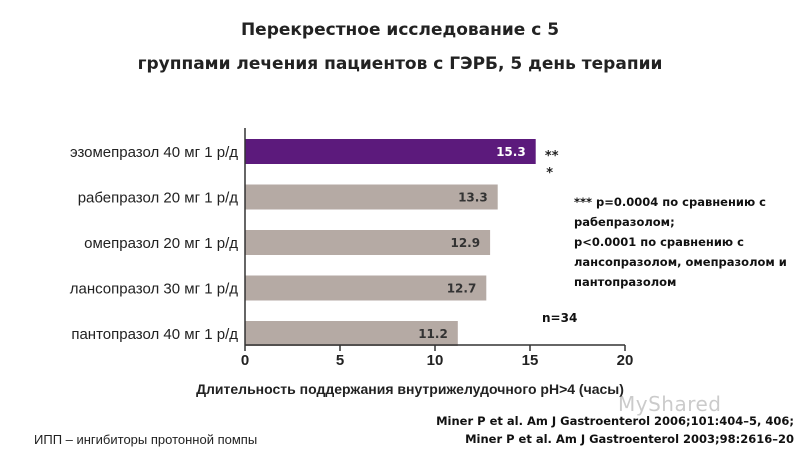 The width and height of the screenshot is (800, 450). What do you see at coordinates (154, 152) in the screenshot?
I see `category-label: эзомепразол 40 мг 1 р/д` at bounding box center [154, 152].